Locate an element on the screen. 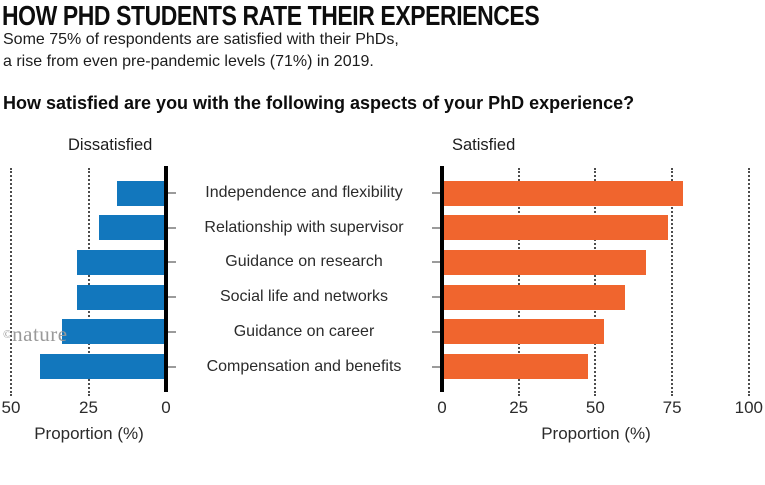 The image size is (765, 485). copyright-symbol: © is located at coordinates (8, 334).